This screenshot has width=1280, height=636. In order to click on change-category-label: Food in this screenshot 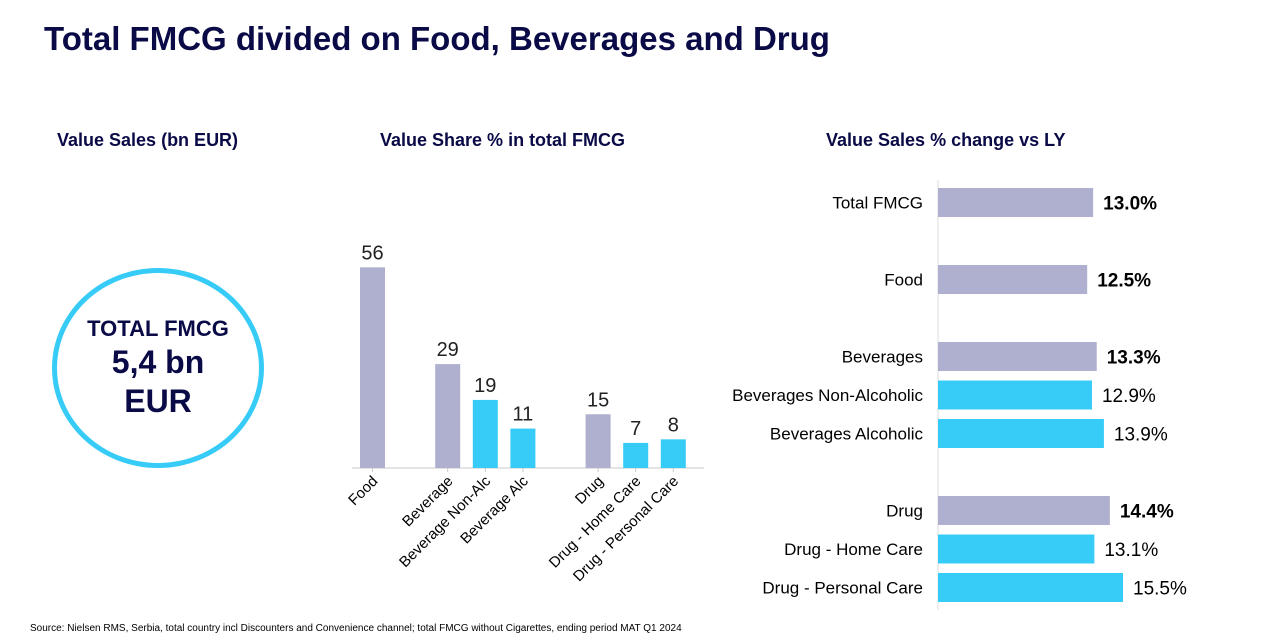, I will do `click(903, 280)`.